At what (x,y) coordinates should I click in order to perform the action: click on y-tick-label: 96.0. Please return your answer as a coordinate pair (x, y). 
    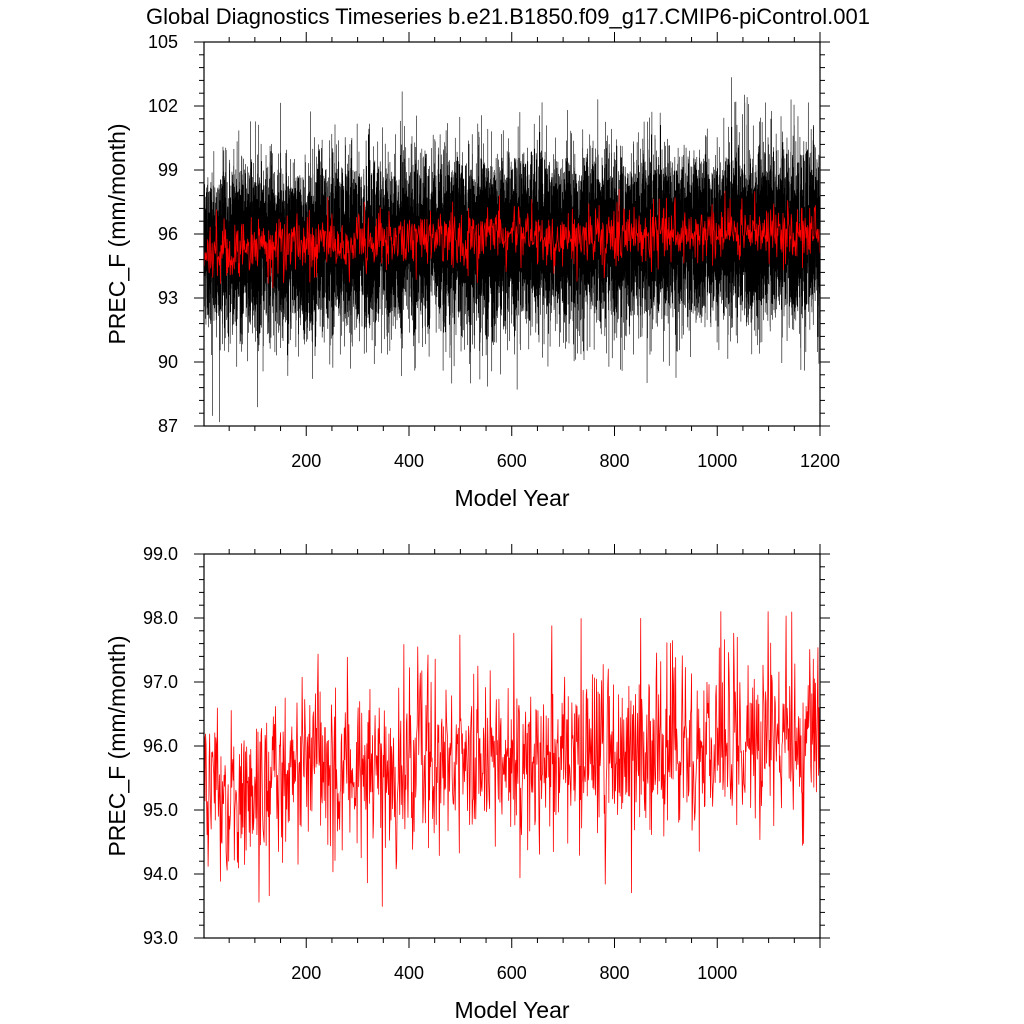
    Looking at the image, I should click on (160, 746).